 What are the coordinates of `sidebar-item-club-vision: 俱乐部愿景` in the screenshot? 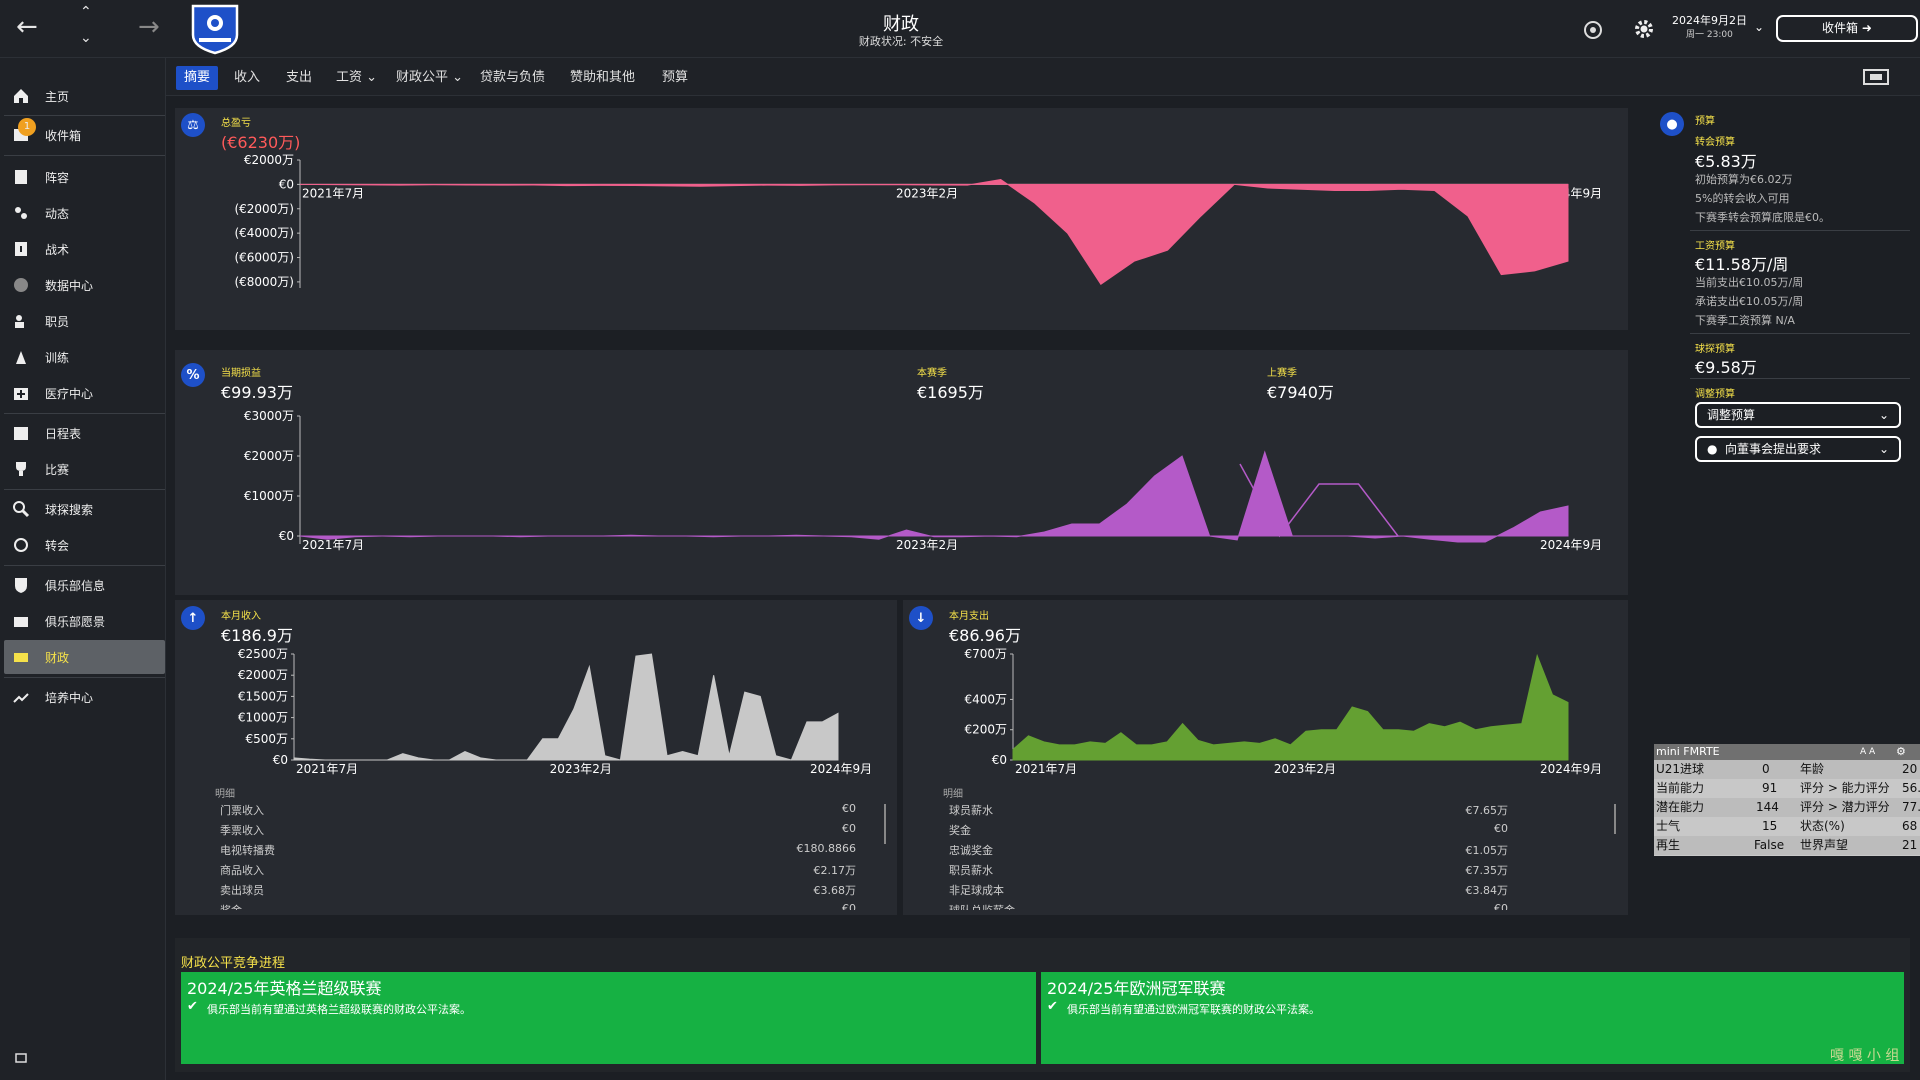 It's located at (84, 621).